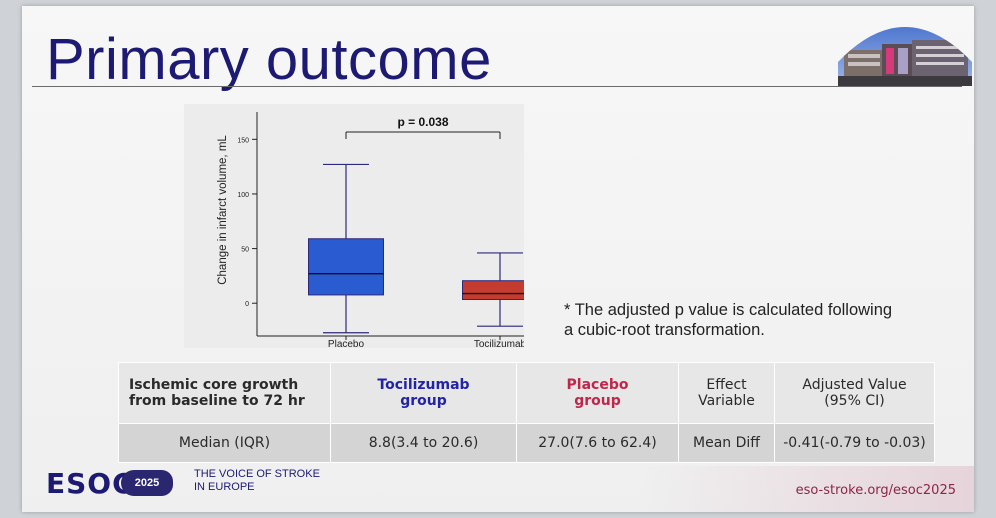 Image resolution: width=996 pixels, height=518 pixels. Describe the element at coordinates (257, 474) in the screenshot. I see `tagline-line-1: THE VOICE OF STROKE` at that location.